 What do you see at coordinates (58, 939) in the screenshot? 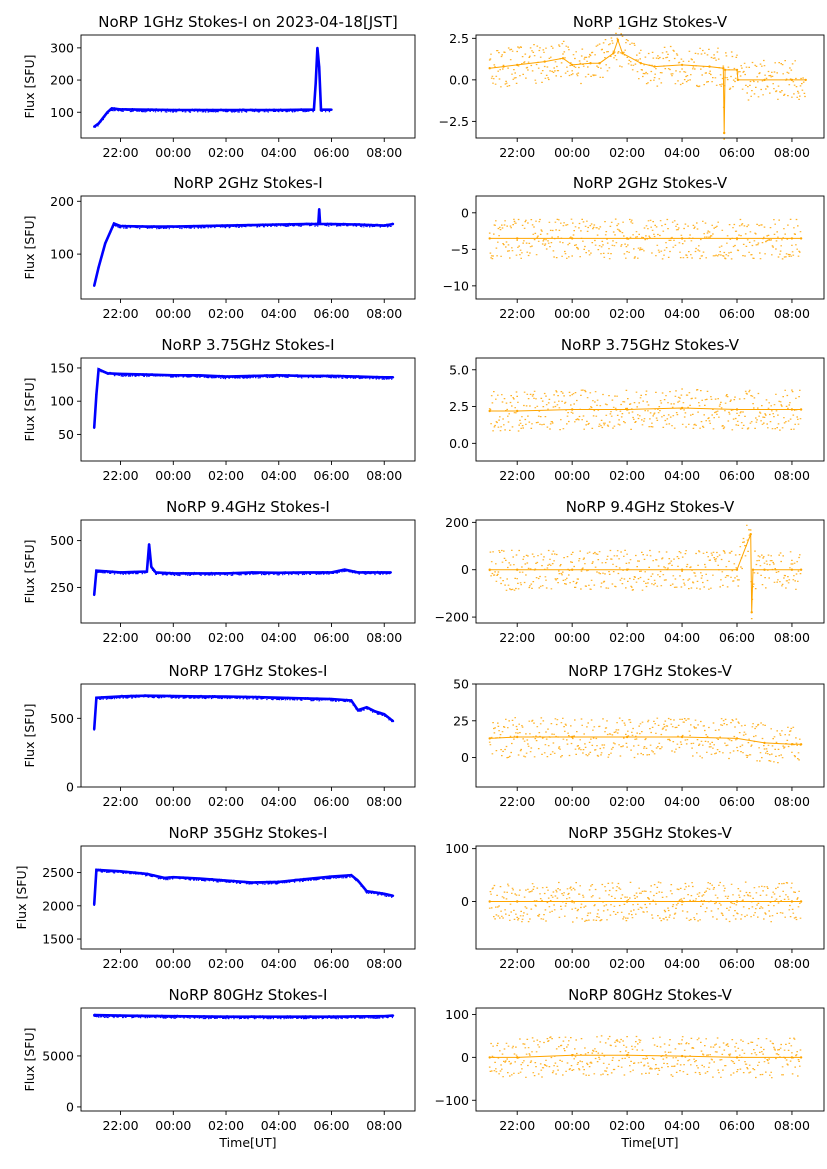
I see `y-tick-label: 1500` at bounding box center [58, 939].